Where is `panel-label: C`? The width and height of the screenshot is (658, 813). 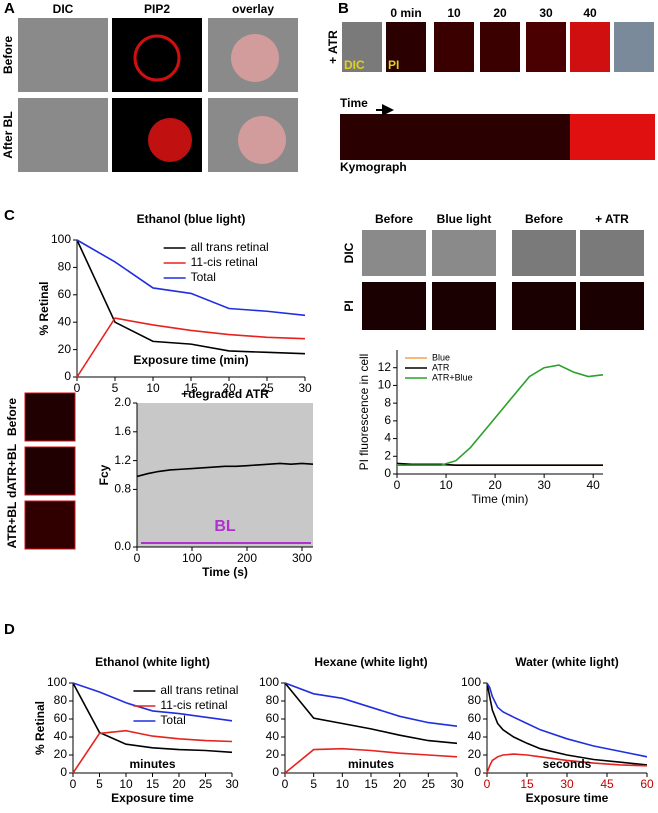
panel-label: C is located at coordinates (9, 215).